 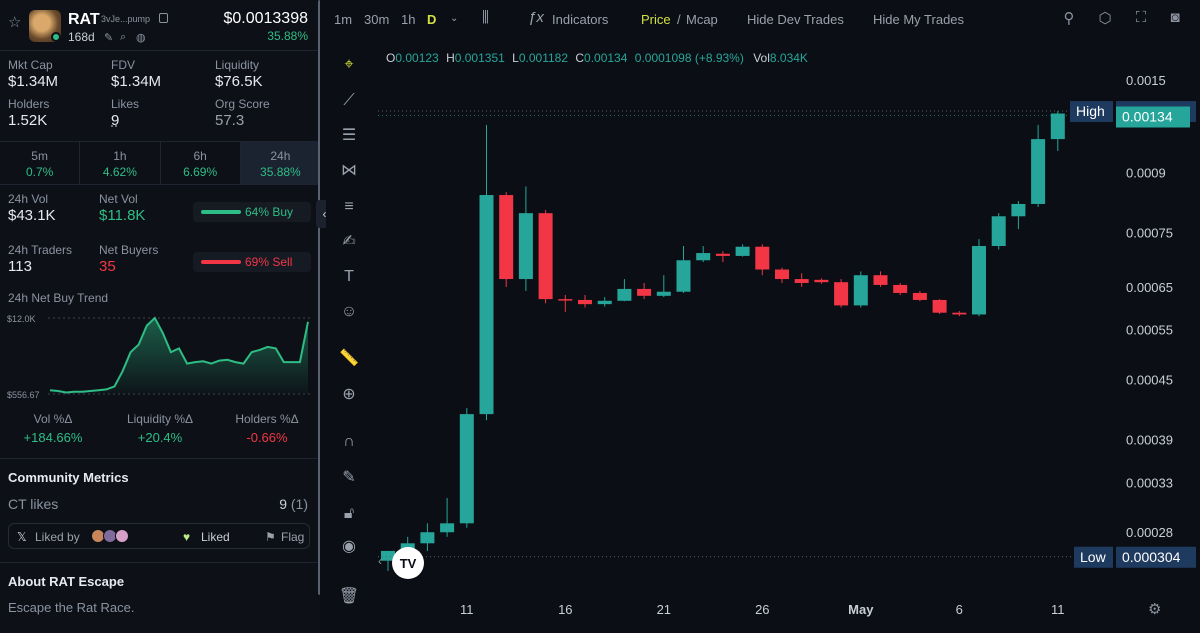 I want to click on chart-settings-icon: ⚙, so click(x=1154, y=609).